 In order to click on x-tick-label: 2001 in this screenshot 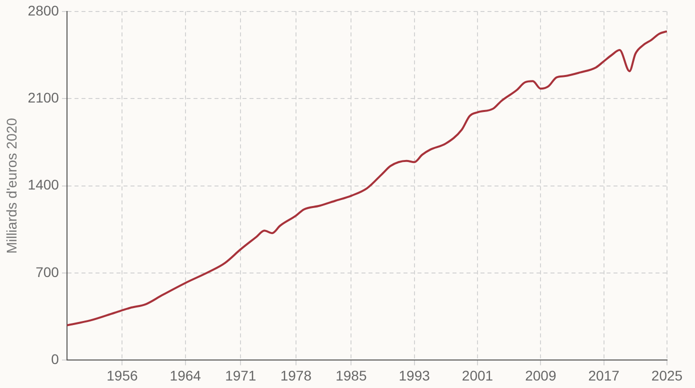, I will do `click(478, 375)`.